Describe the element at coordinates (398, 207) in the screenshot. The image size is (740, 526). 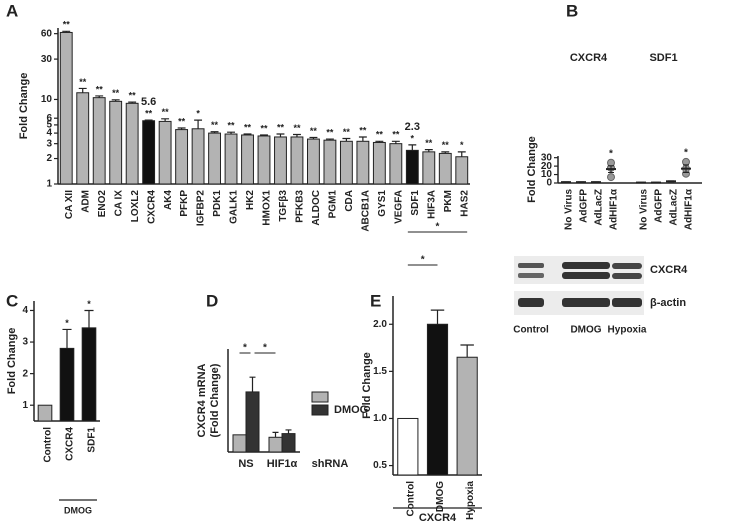
I see `x-tick-label: VEGFA` at that location.